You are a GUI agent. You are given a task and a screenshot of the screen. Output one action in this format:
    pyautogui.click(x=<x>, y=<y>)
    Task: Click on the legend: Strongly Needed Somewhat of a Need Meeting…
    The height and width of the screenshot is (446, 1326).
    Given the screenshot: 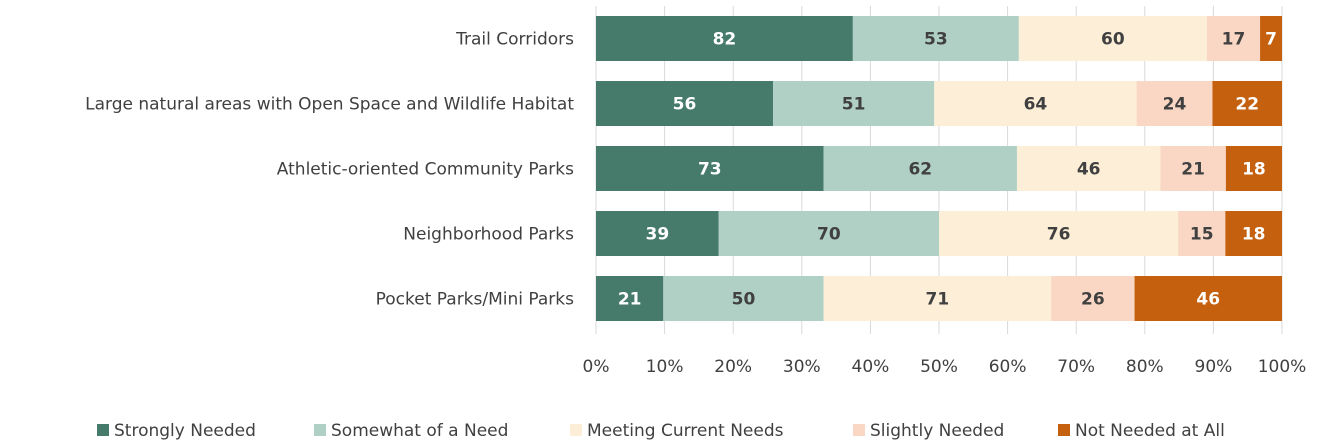 What is the action you would take?
    pyautogui.click(x=661, y=431)
    